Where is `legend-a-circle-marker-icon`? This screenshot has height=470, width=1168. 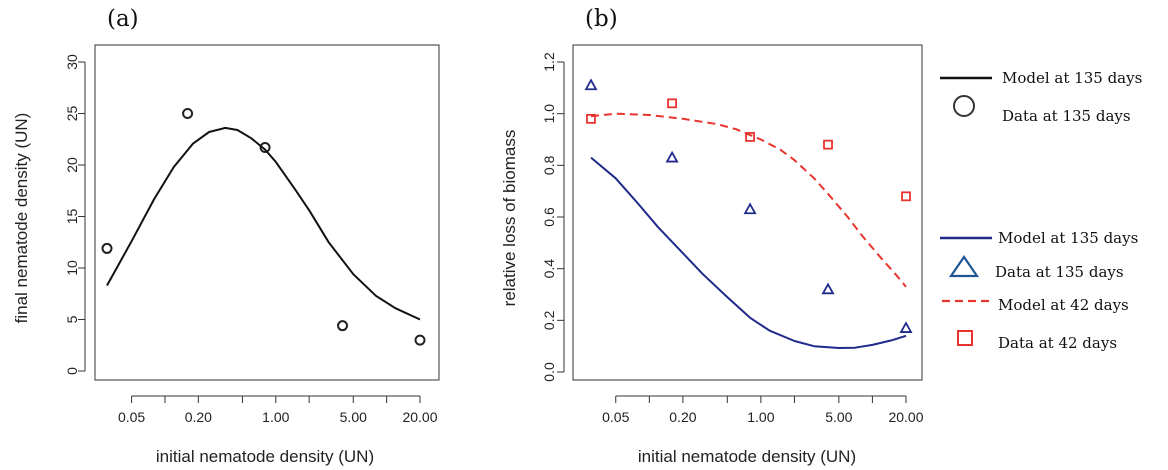
legend-a-circle-marker-icon is located at coordinates (964, 106).